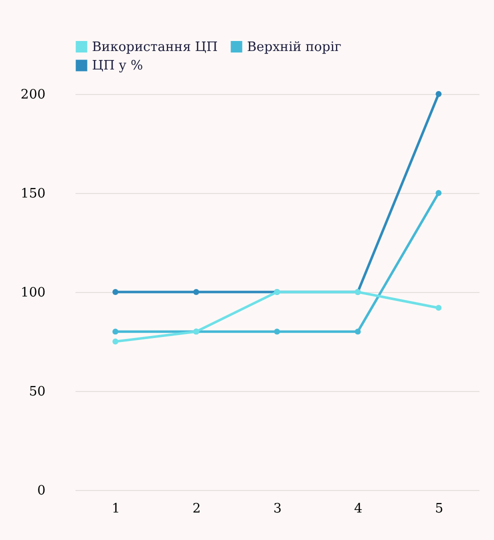  Describe the element at coordinates (155, 47) in the screenshot. I see `legend-label: Використання ЦП` at that location.